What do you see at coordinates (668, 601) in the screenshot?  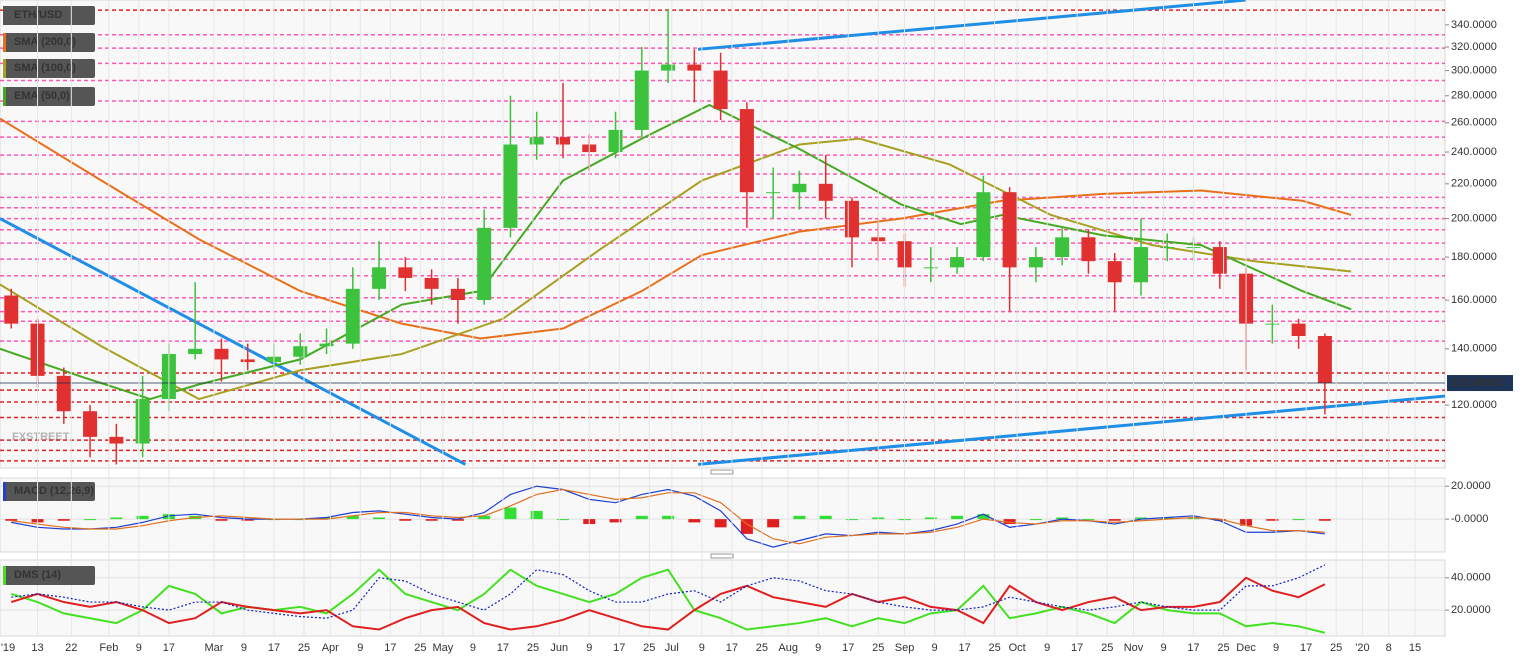 I see `dms-line` at bounding box center [668, 601].